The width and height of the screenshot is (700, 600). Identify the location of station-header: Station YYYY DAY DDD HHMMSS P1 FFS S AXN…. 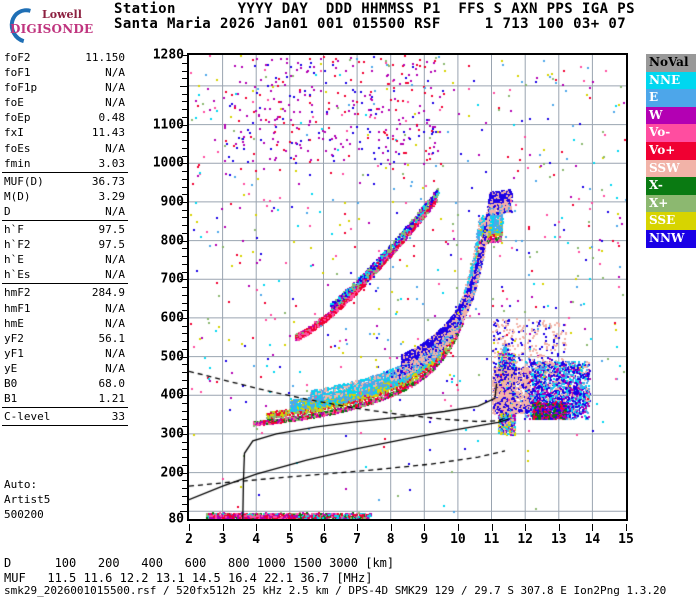
(374, 17).